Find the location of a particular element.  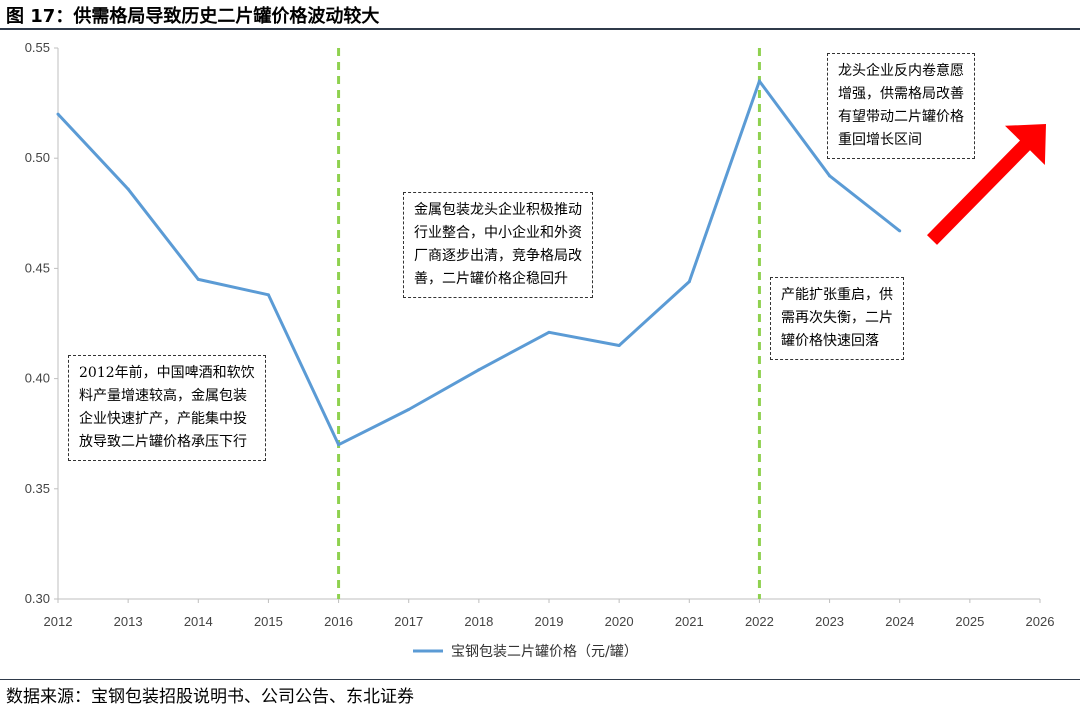

top-rule is located at coordinates (540, 29).